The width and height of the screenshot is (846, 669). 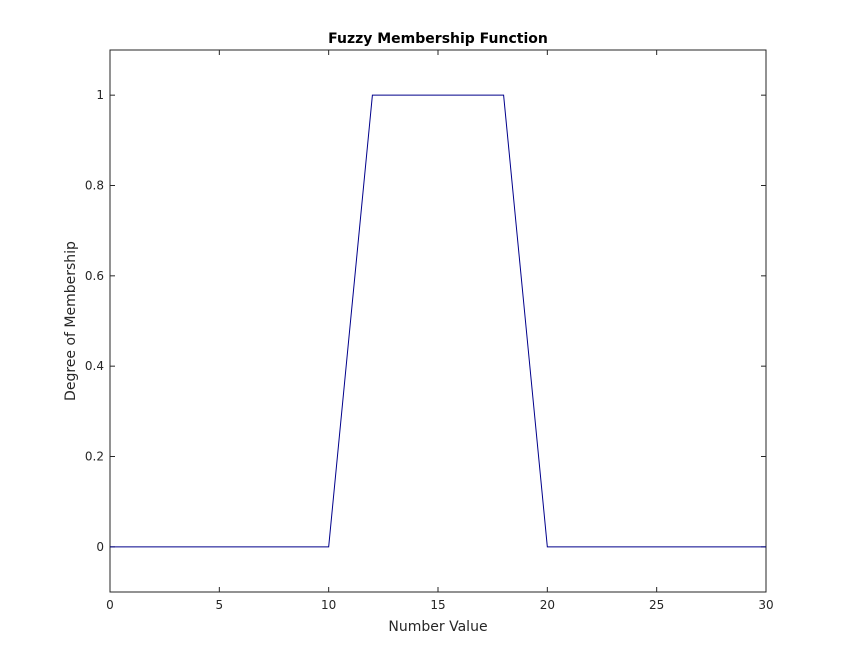 I want to click on y-tick-label: 0.2, so click(x=94, y=457).